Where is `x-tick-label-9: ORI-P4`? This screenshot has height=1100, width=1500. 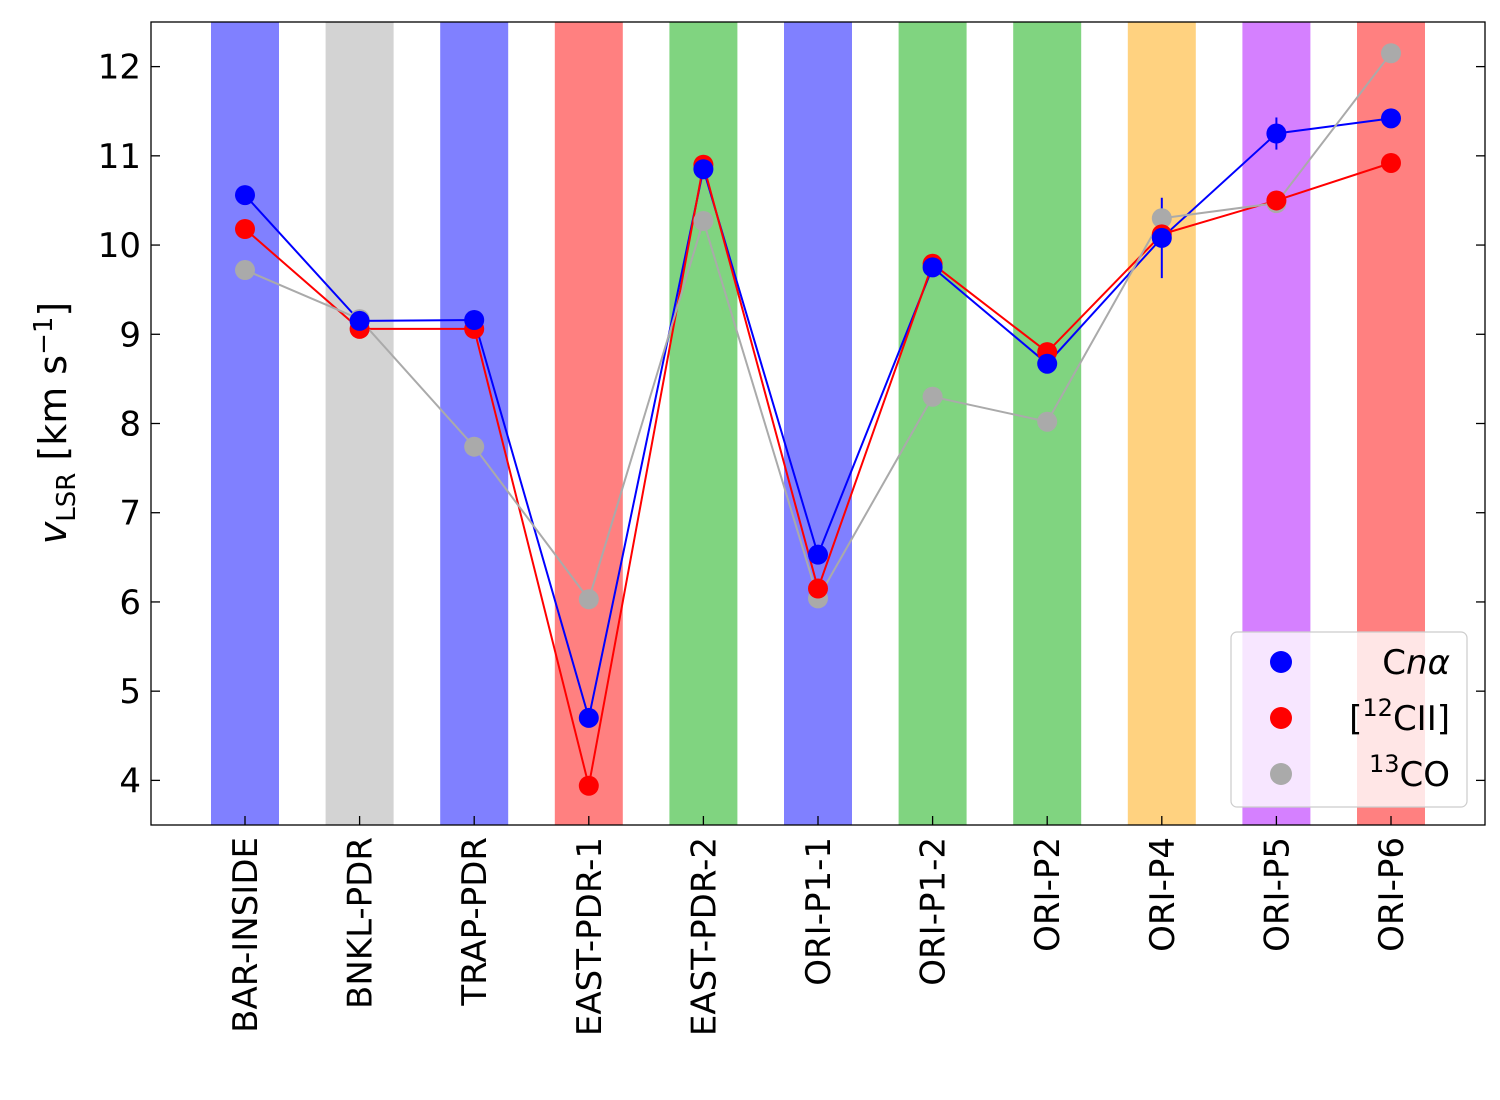
x-tick-label-9: ORI-P4 is located at coordinates (1163, 894).